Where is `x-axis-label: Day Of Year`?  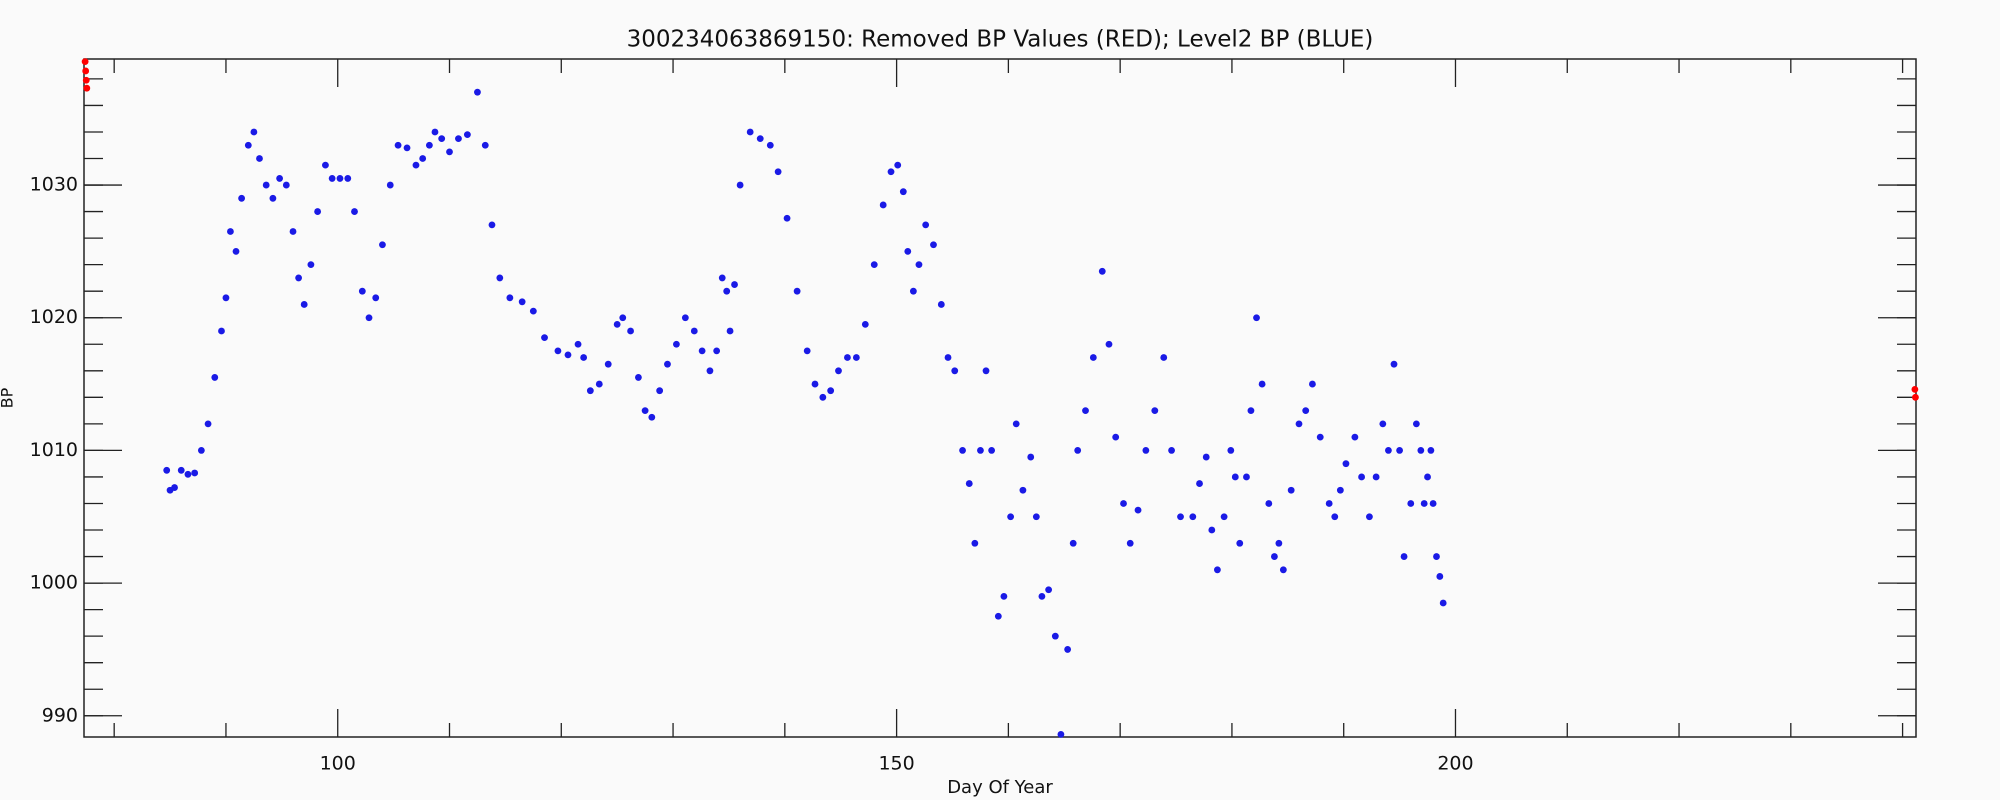 x-axis-label: Day Of Year is located at coordinates (1000, 787).